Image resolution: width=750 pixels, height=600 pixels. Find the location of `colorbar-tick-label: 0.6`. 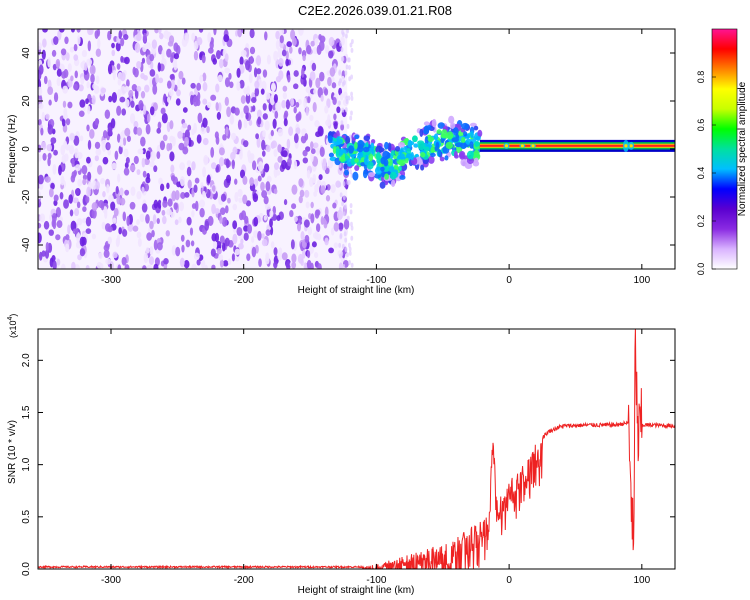

colorbar-tick-label: 0.6 is located at coordinates (701, 125).